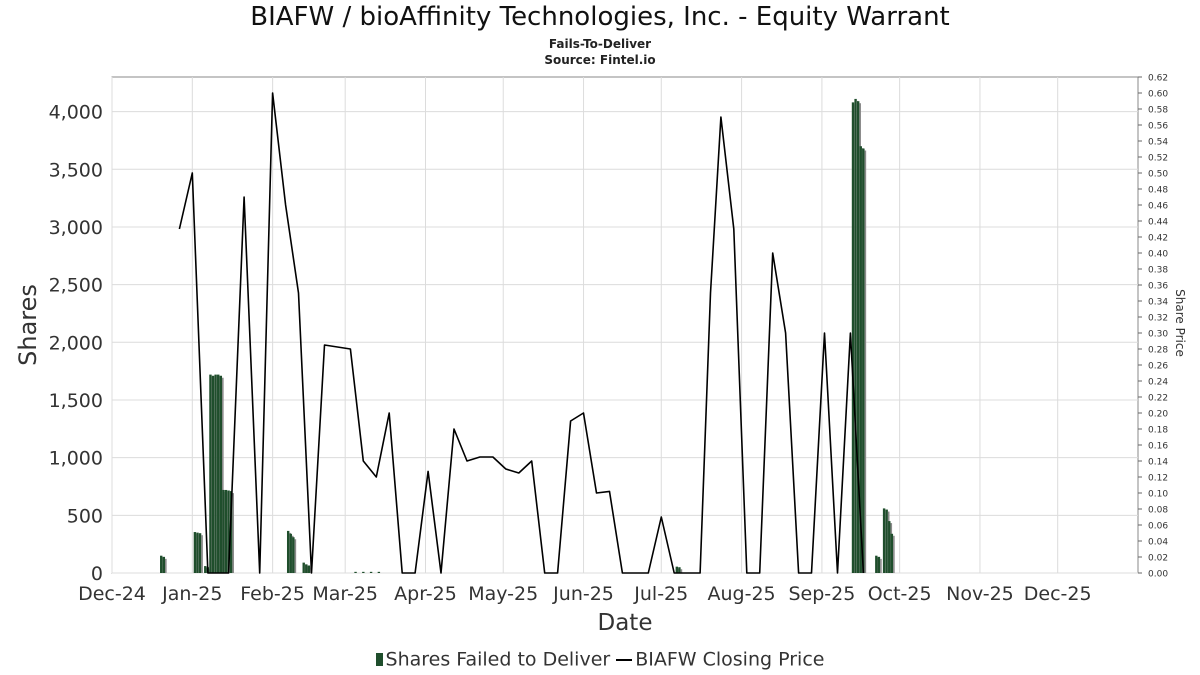 This screenshot has width=1200, height=675. I want to click on y2-tick-label: 0.12, so click(1158, 479).